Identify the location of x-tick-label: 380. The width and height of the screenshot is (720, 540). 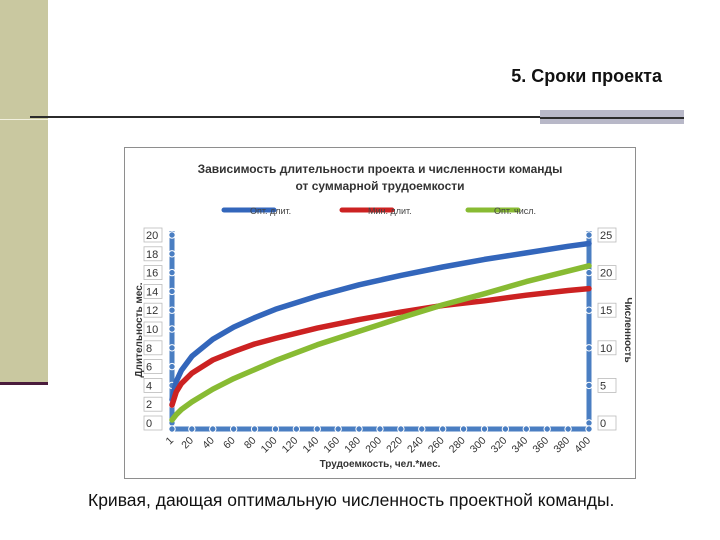
(561, 445).